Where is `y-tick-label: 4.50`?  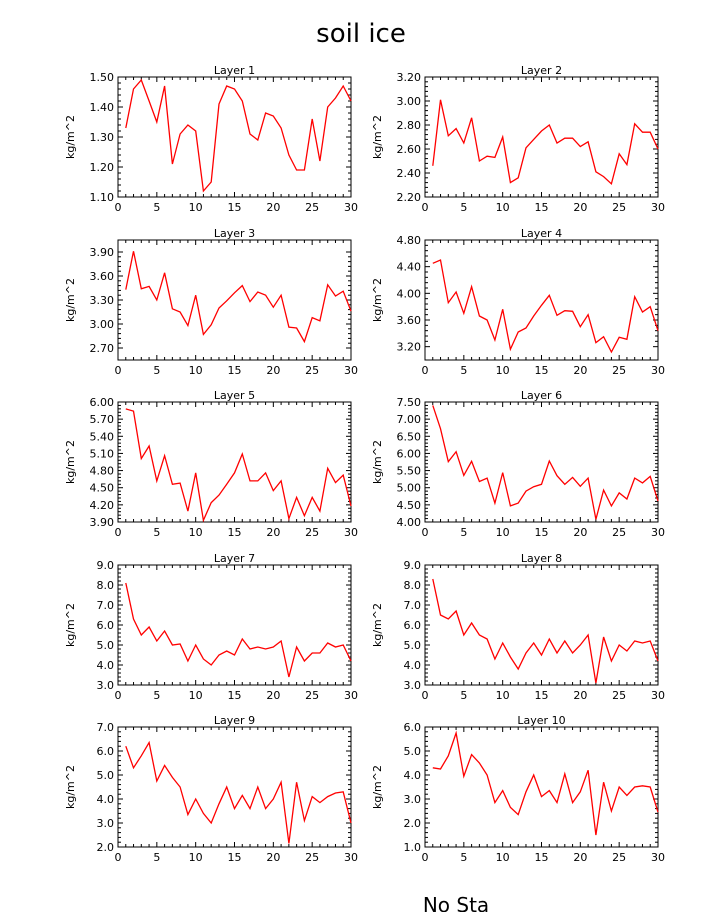
y-tick-label: 4.50 is located at coordinates (409, 505).